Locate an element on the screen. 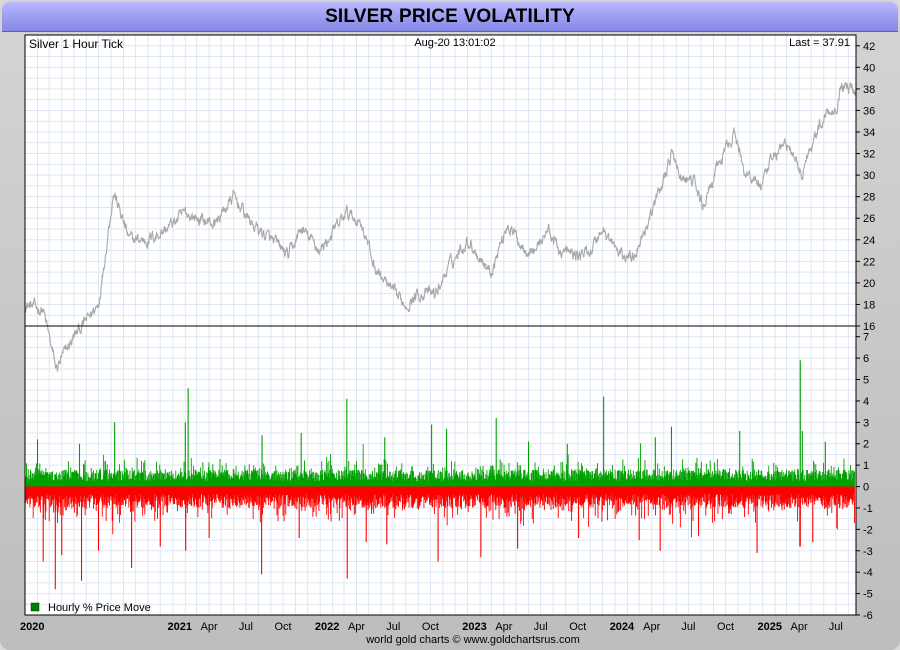 The height and width of the screenshot is (650, 900). vol-y-tick-label: 0 is located at coordinates (866, 488).